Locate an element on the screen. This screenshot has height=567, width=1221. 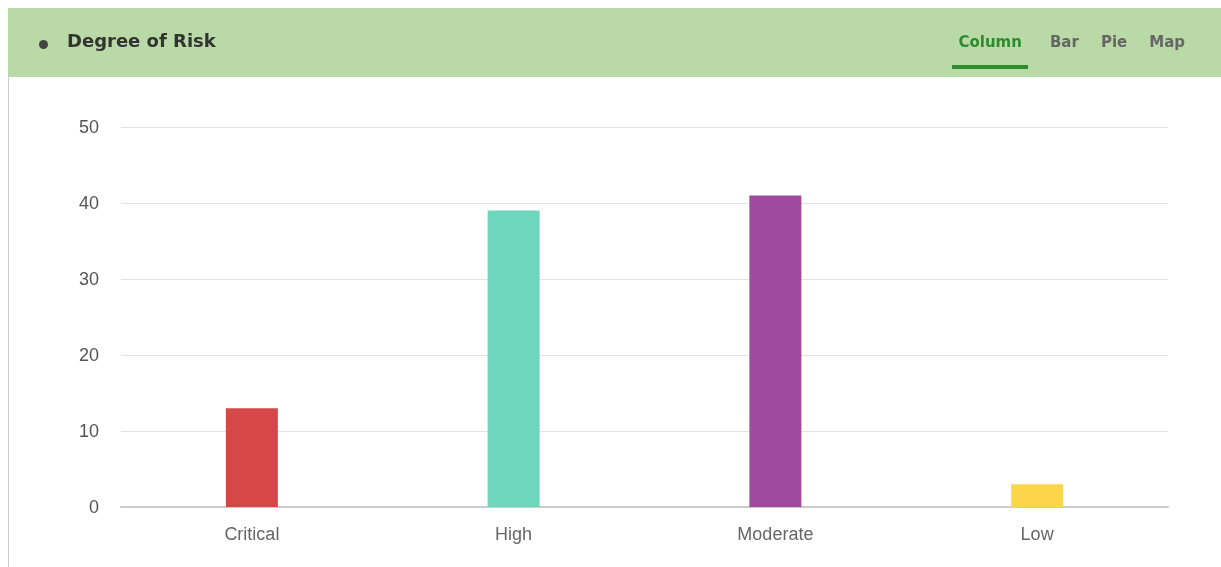
x-tick-label: Low is located at coordinates (1037, 534).